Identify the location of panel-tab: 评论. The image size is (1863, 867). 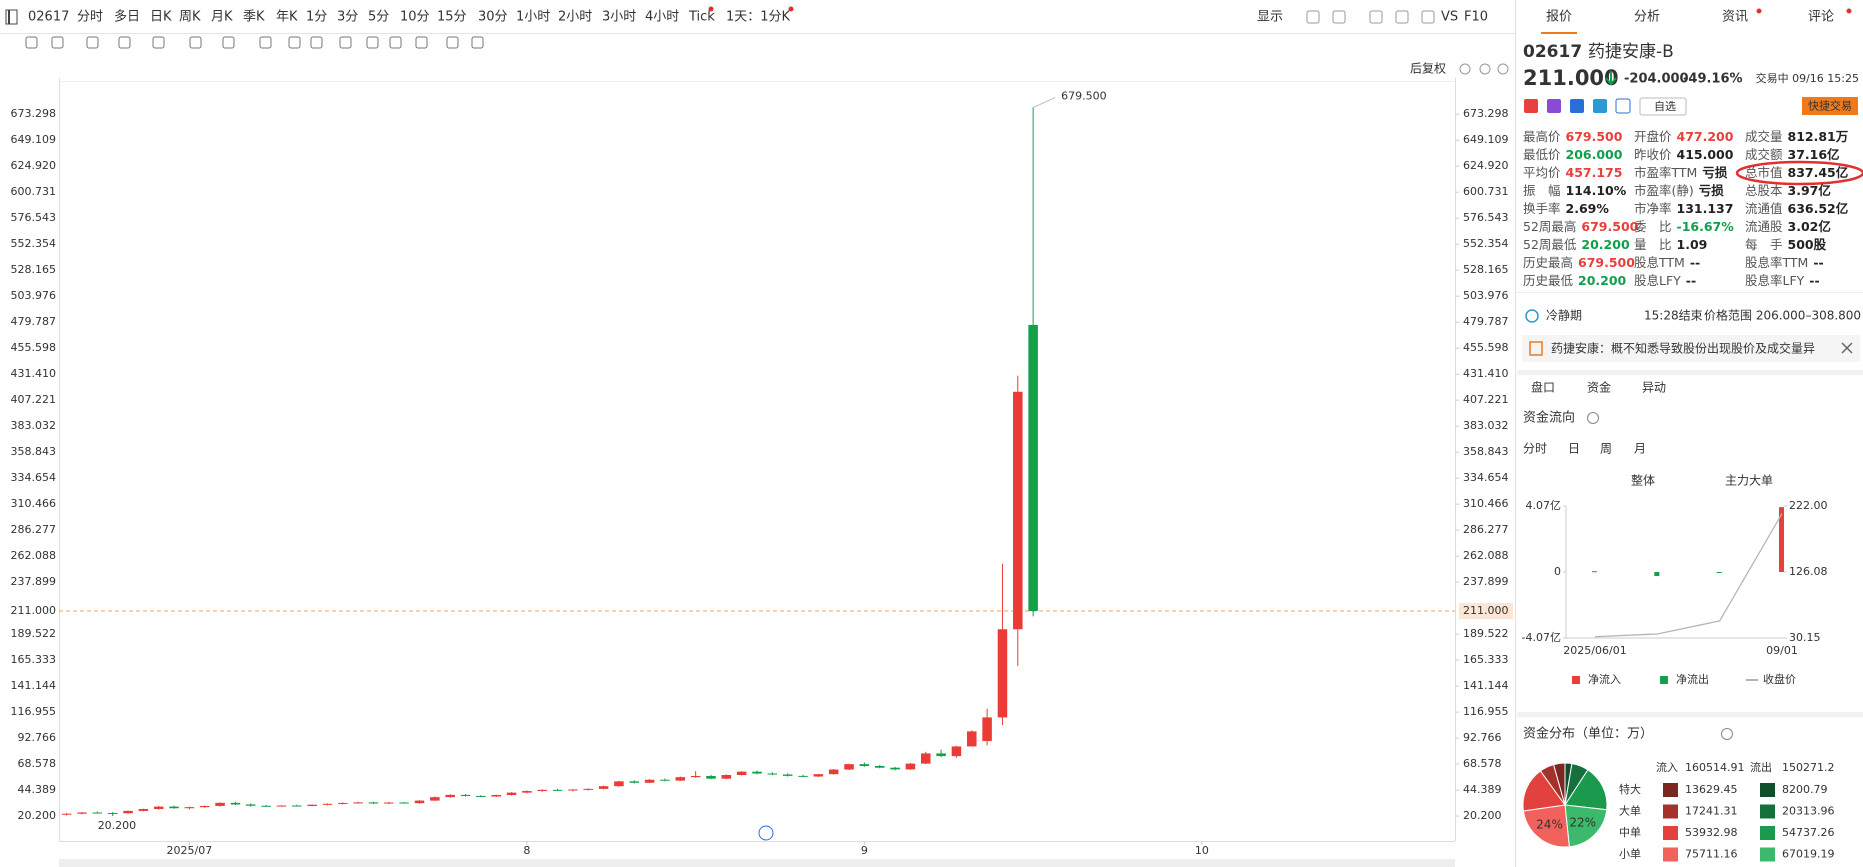
(1821, 17).